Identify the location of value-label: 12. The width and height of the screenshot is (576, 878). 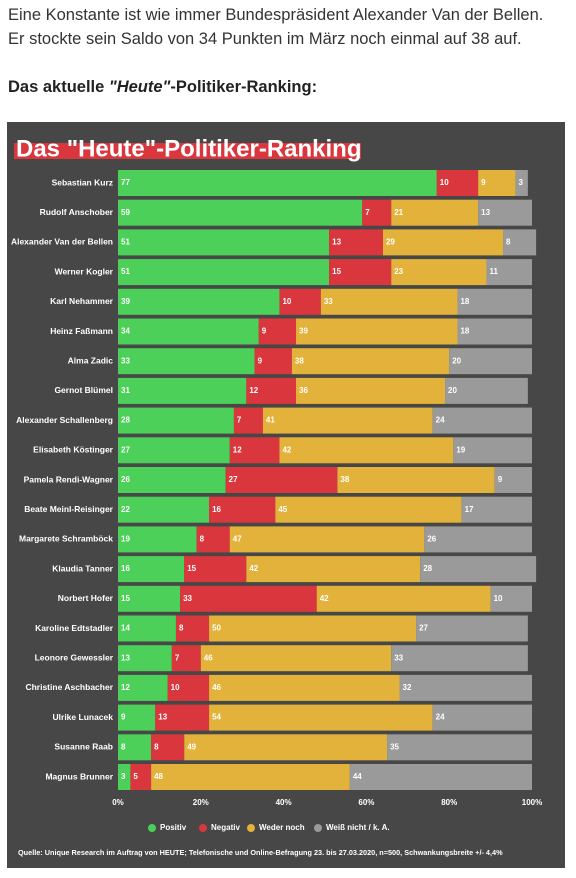
(253, 390).